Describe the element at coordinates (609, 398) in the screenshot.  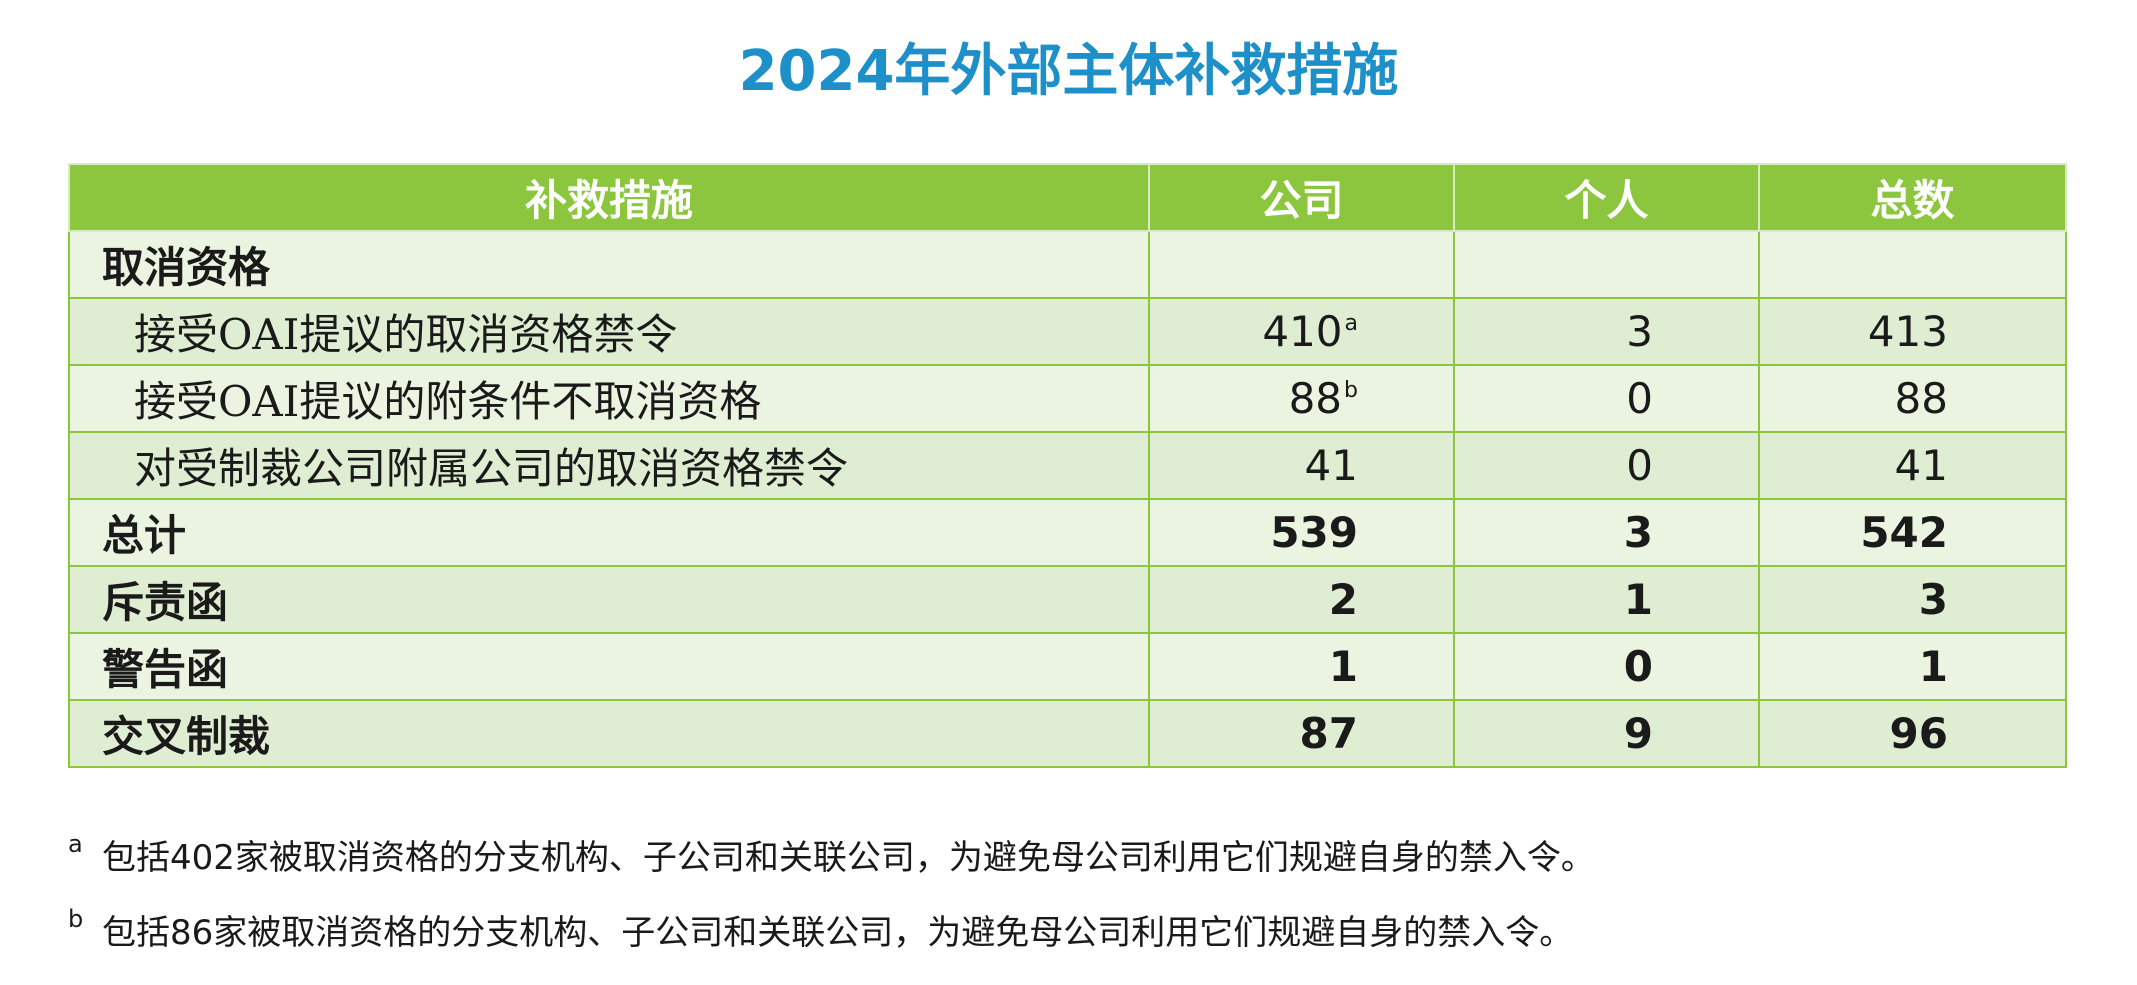
I see `row-label: 接受OAI提议的附条件不取消资格` at that location.